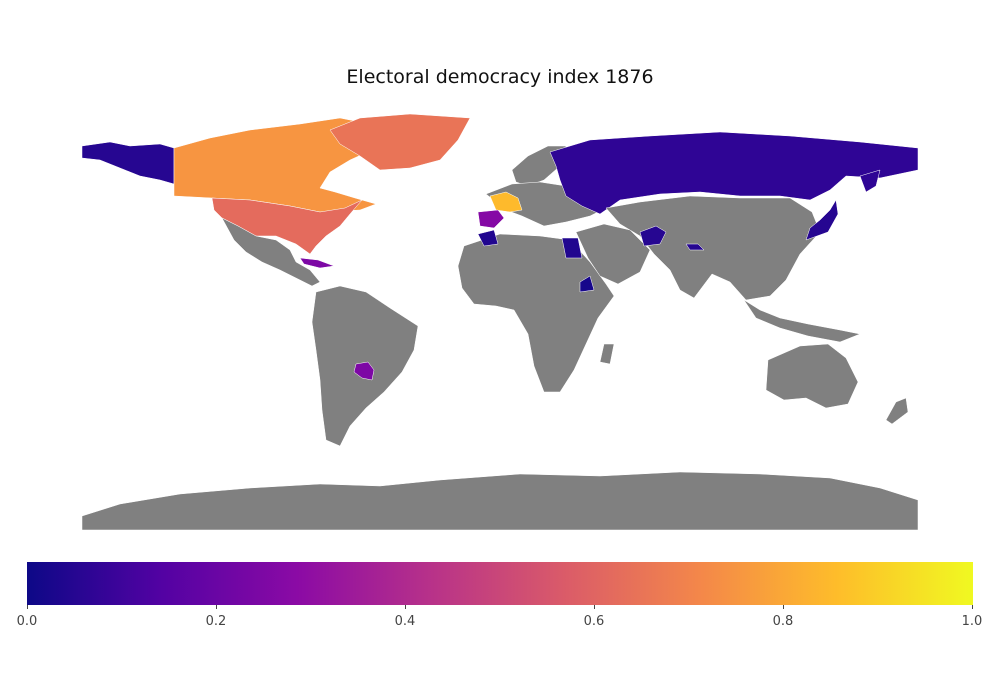 This screenshot has height=700, width=1000. What do you see at coordinates (317, 263) in the screenshot?
I see `region-cuba` at bounding box center [317, 263].